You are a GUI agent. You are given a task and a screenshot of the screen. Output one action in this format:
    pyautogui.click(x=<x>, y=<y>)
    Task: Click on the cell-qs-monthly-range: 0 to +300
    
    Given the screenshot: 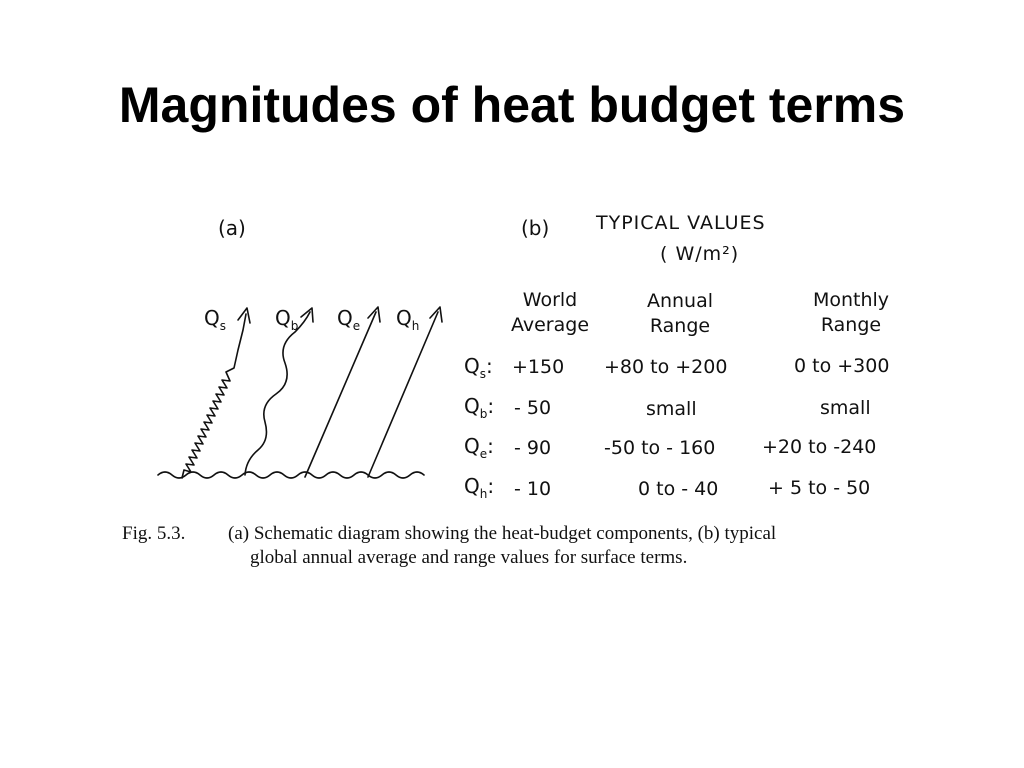 What is the action you would take?
    pyautogui.click(x=842, y=366)
    